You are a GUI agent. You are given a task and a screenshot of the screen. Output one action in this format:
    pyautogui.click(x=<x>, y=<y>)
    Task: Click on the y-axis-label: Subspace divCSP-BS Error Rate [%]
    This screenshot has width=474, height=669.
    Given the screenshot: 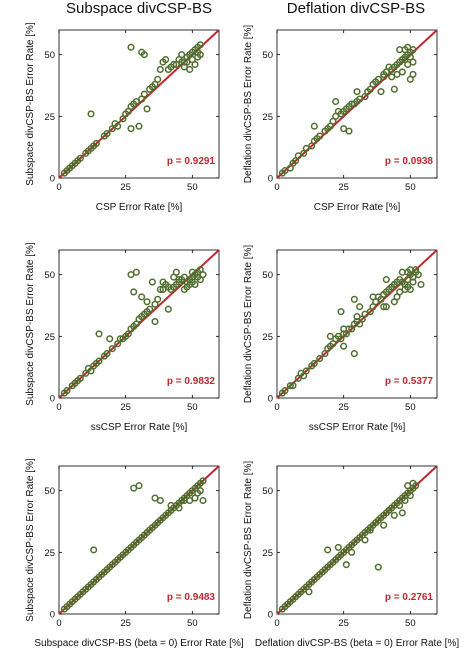 What is the action you would take?
    pyautogui.click(x=30, y=324)
    